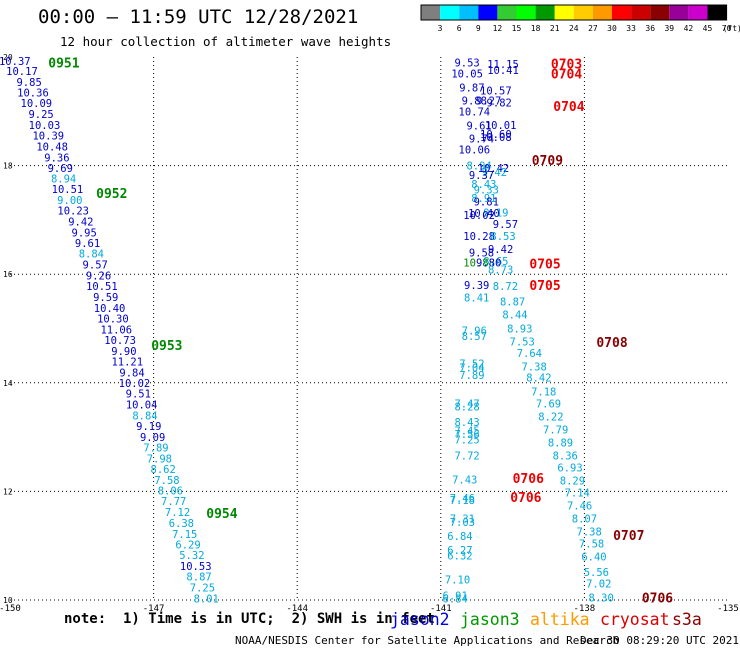  Describe the element at coordinates (584, 520) in the screenshot. I see `swh-data-point: 8.07` at that location.